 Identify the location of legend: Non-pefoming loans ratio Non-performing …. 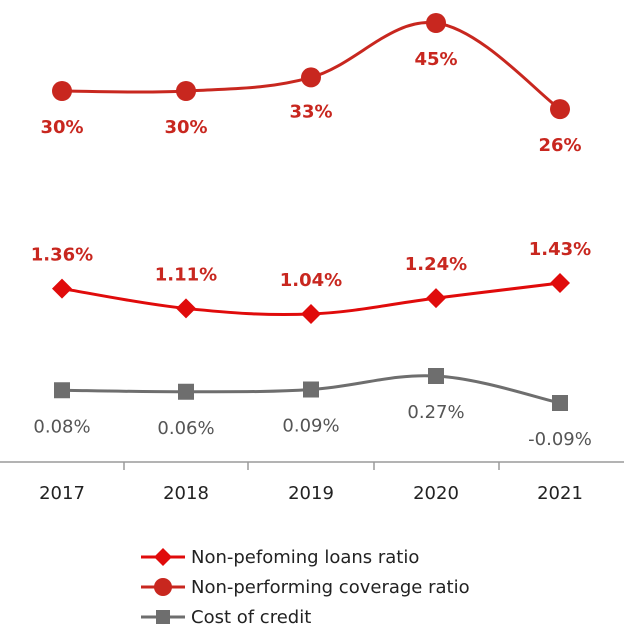
(305, 587).